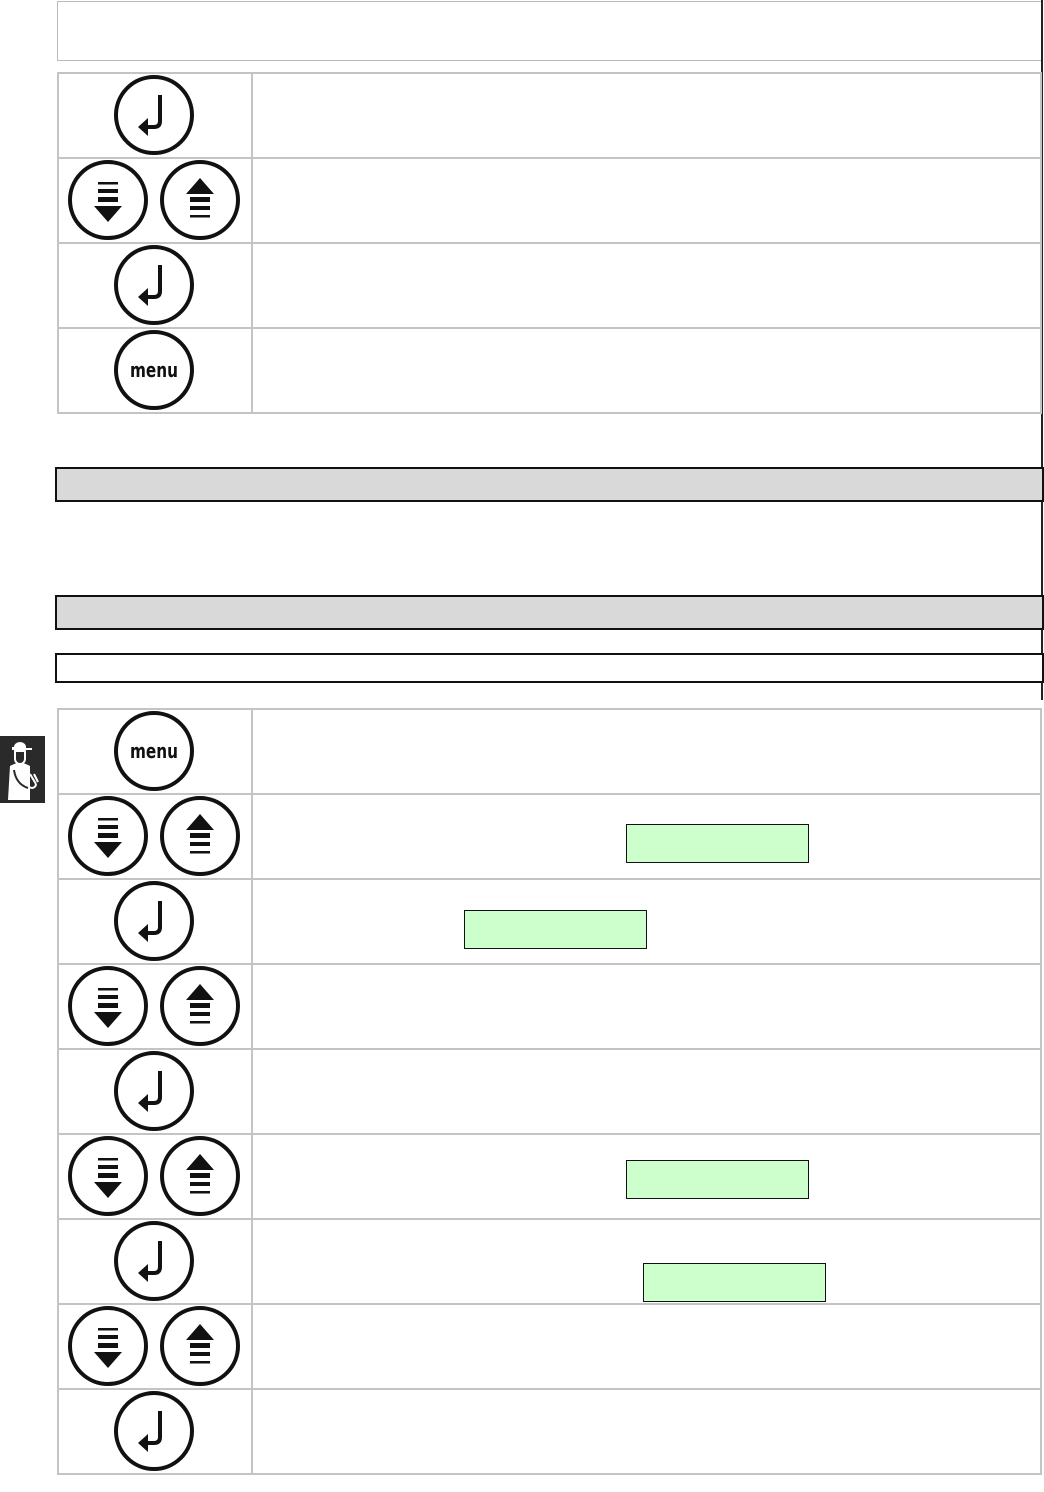 This screenshot has height=1492, width=1044. Describe the element at coordinates (1042, 350) in the screenshot. I see `page-edge-line` at that location.